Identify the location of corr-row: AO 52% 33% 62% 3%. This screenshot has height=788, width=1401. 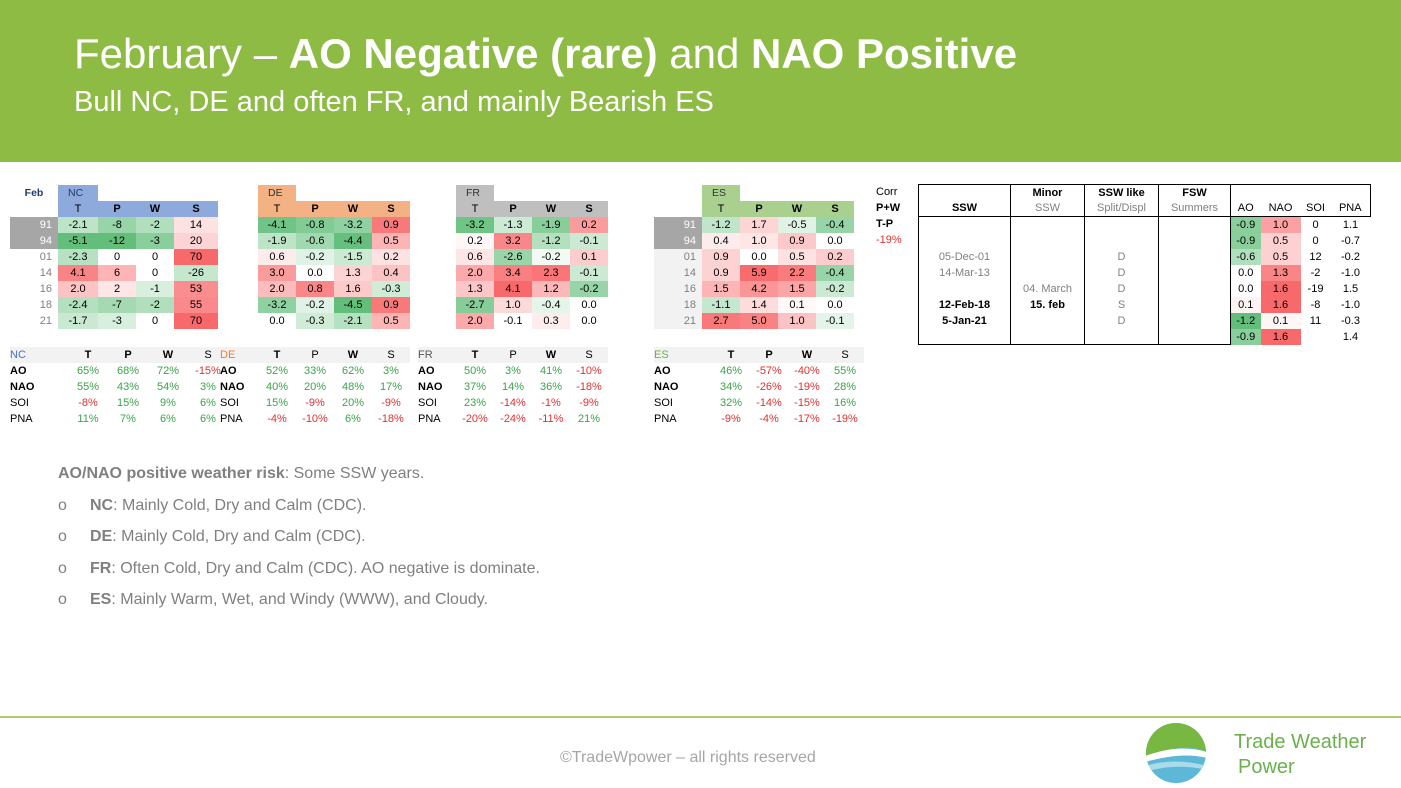
(315, 371).